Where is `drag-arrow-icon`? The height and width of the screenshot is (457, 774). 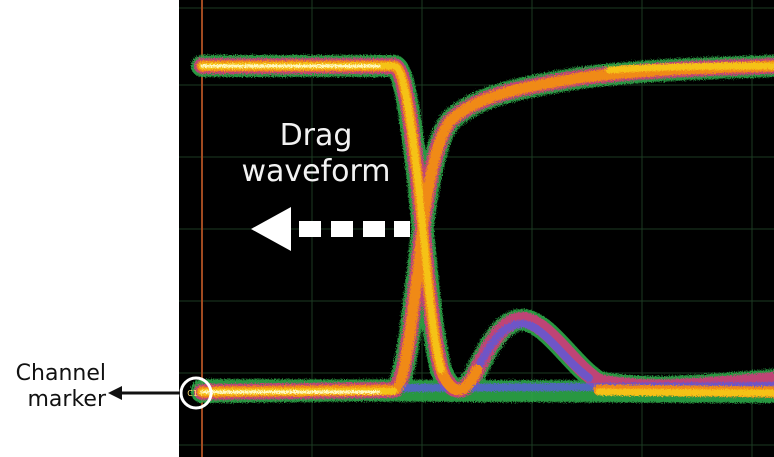 drag-arrow-icon is located at coordinates (330, 229).